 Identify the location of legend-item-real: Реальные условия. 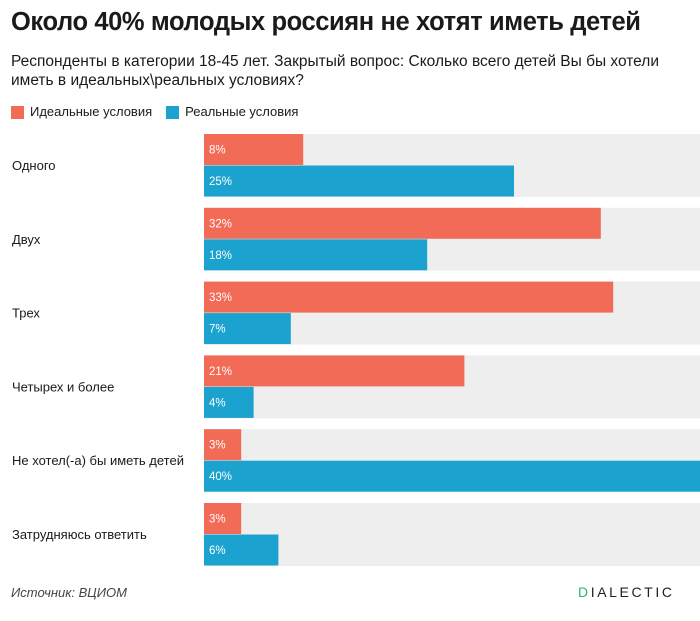
(232, 112).